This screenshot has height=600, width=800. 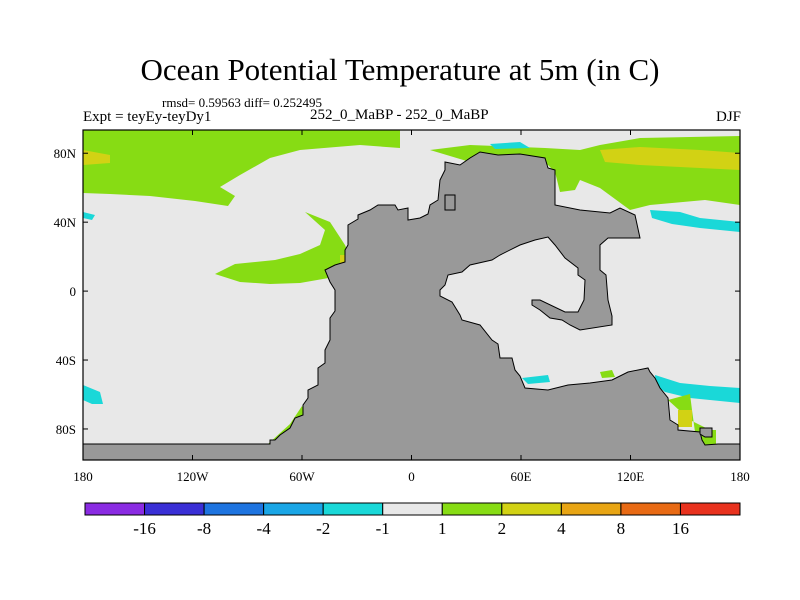 I want to click on colorbar-label: 1, so click(x=442, y=528).